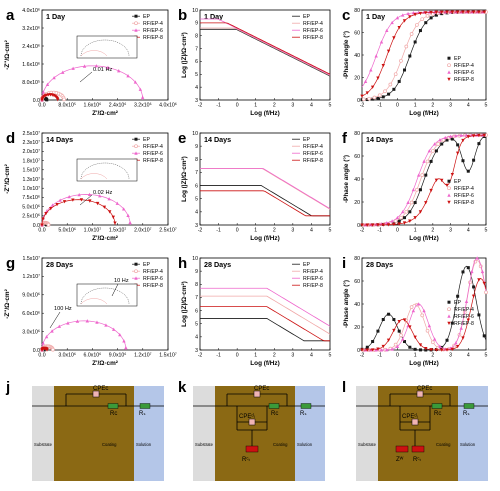 The height and width of the screenshot is (491, 500). What do you see at coordinates (457, 303) in the screenshot?
I see `legend-label: EP` at bounding box center [457, 303].